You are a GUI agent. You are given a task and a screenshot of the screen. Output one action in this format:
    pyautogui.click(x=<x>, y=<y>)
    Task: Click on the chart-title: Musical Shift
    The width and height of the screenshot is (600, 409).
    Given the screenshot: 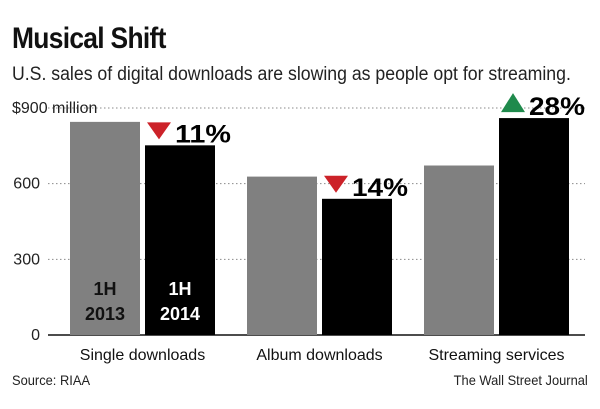 What is the action you would take?
    pyautogui.click(x=89, y=38)
    